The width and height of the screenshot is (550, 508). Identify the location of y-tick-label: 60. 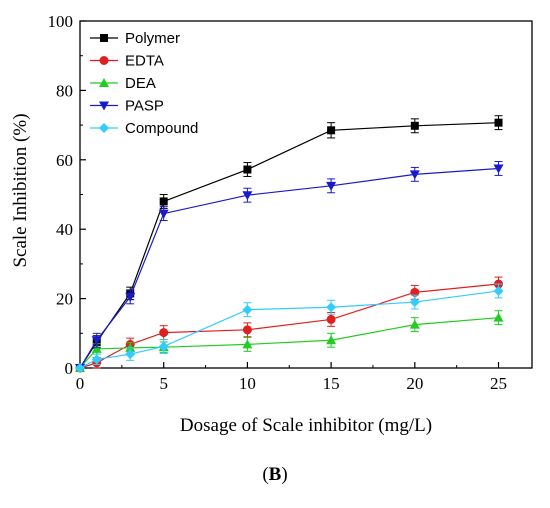
(64, 160).